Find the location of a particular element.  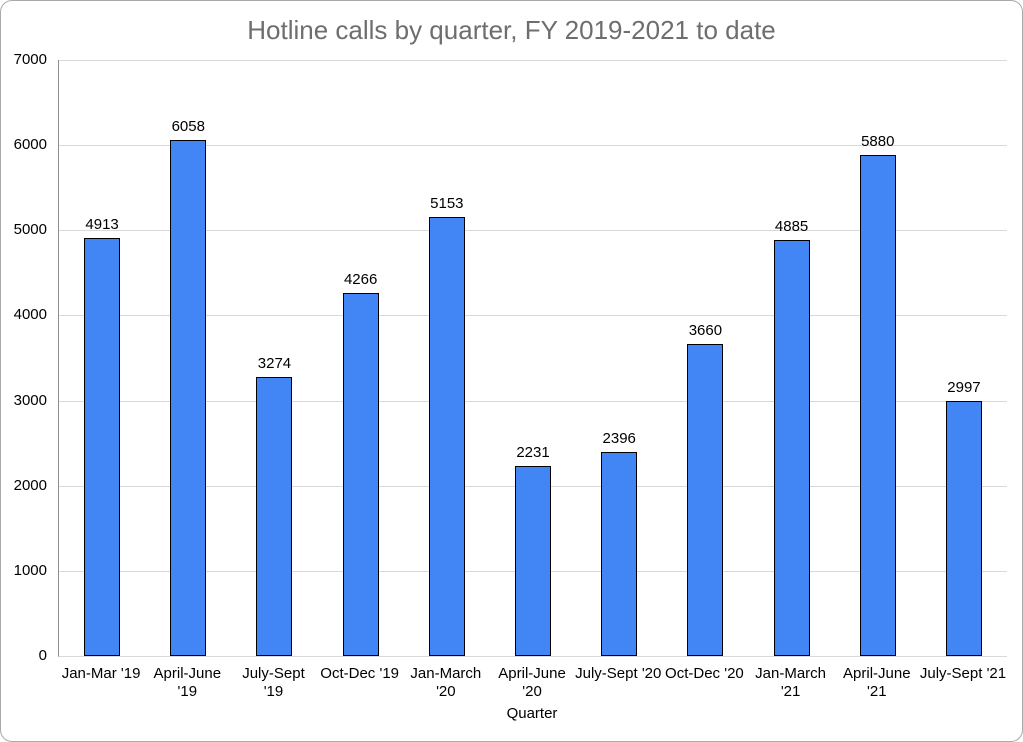

x-tick-label: July-Sept '19 is located at coordinates (273, 682).